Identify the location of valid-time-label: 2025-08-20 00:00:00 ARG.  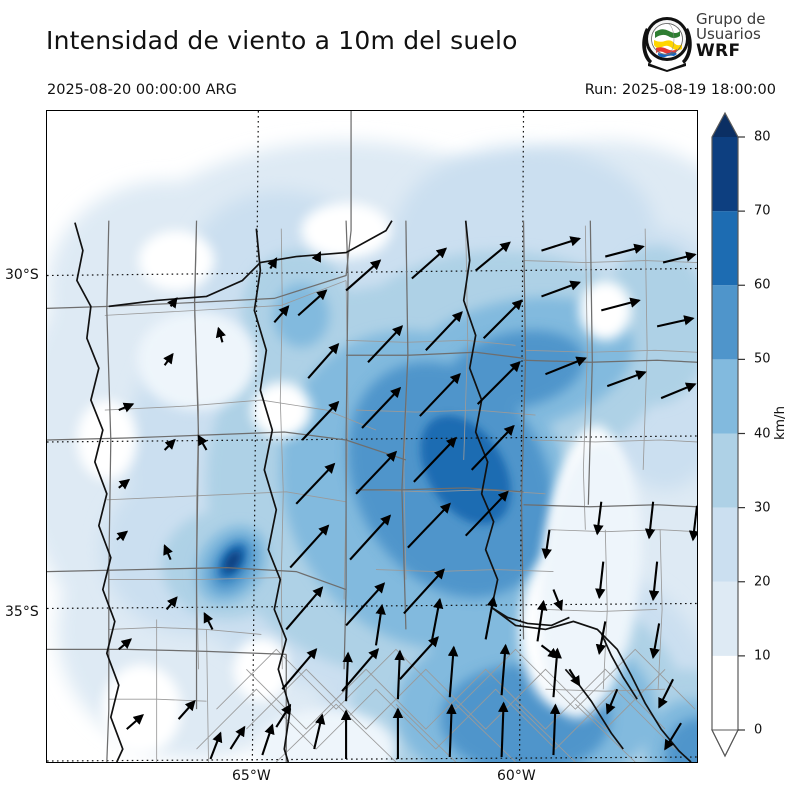
(142, 90).